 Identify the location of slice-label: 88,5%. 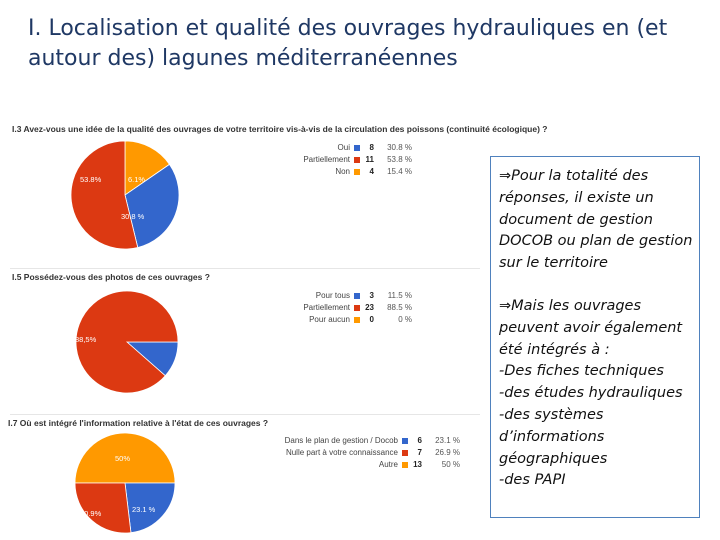
(86, 339).